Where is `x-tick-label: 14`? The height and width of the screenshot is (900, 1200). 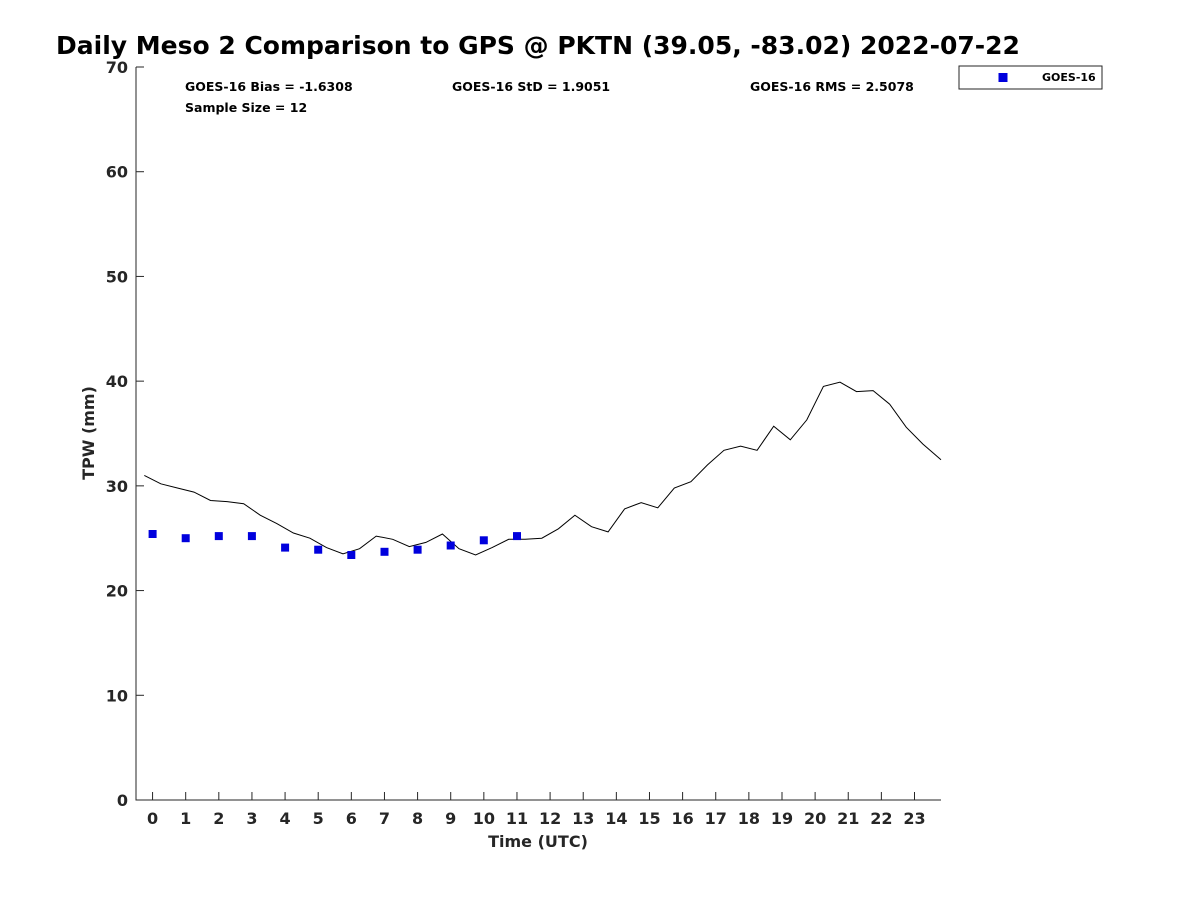
x-tick-label: 14 is located at coordinates (616, 818).